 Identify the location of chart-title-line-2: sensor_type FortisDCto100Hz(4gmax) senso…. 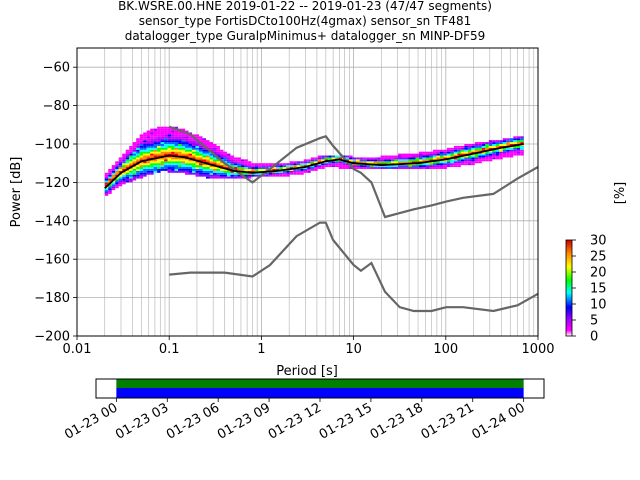
(305, 21).